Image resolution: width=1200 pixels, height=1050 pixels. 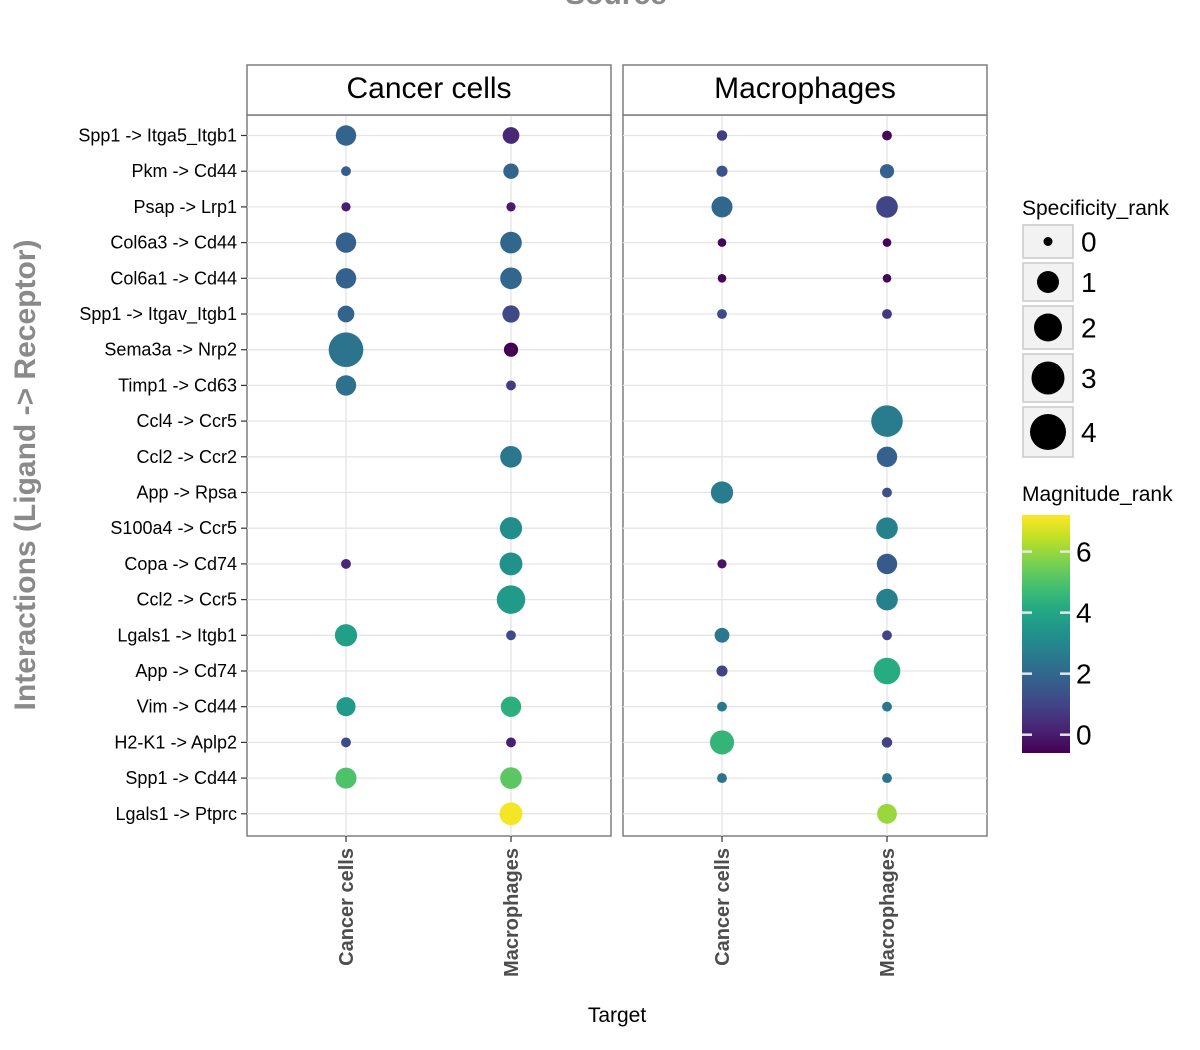 I want to click on size-legend-label: 2, so click(x=1089, y=328).